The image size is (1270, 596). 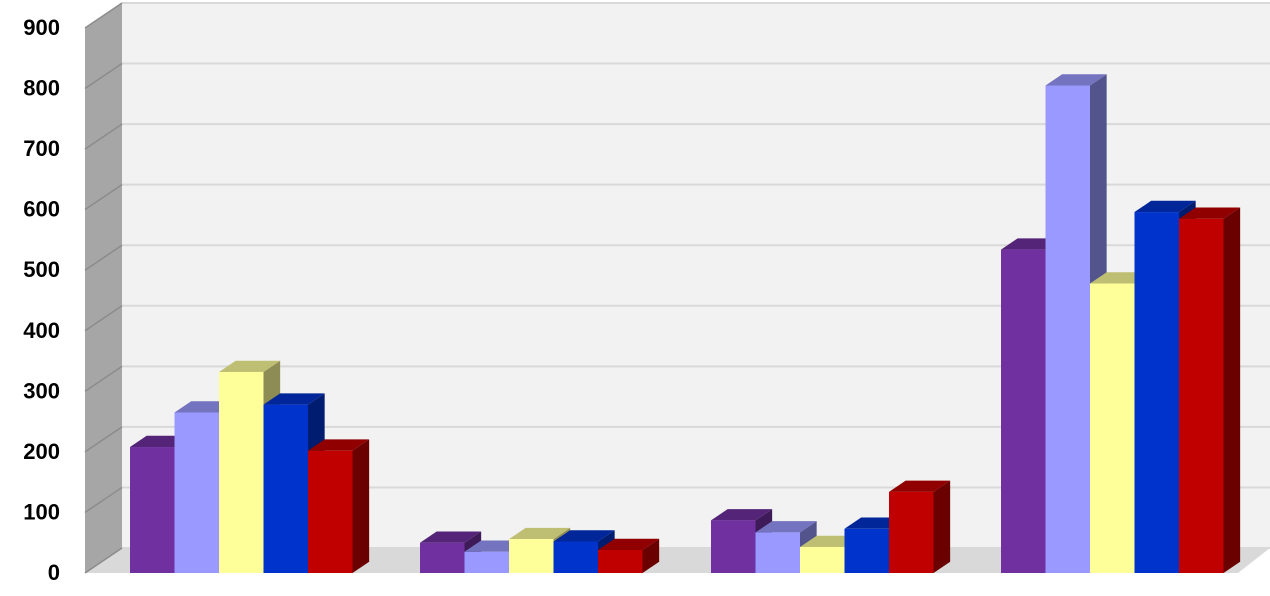 I want to click on side-wall, so click(x=103, y=287).